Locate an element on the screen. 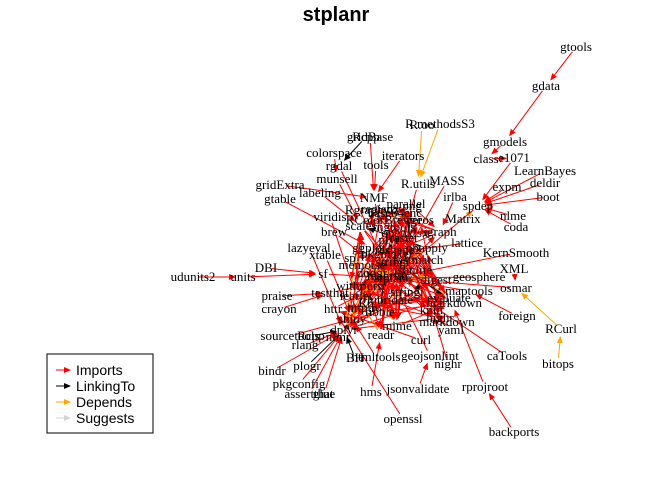 The height and width of the screenshot is (480, 672). edge-pkgconfig-to-dplyr is located at coordinates (321, 357).